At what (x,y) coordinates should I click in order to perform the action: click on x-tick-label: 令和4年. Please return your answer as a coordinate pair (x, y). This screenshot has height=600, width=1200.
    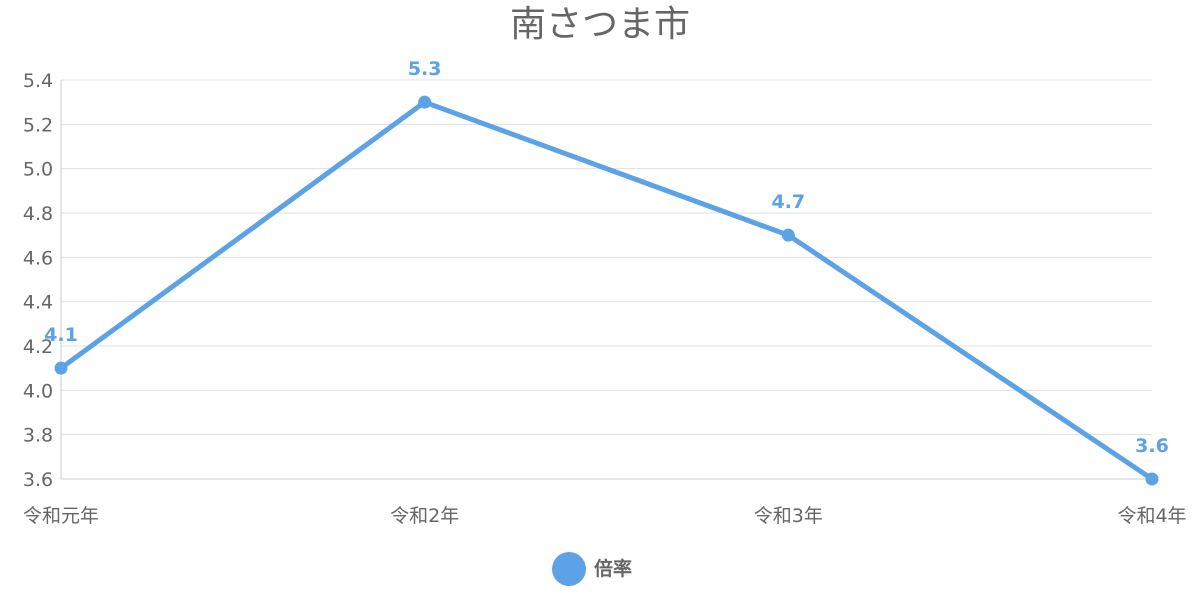
    Looking at the image, I should click on (1151, 516).